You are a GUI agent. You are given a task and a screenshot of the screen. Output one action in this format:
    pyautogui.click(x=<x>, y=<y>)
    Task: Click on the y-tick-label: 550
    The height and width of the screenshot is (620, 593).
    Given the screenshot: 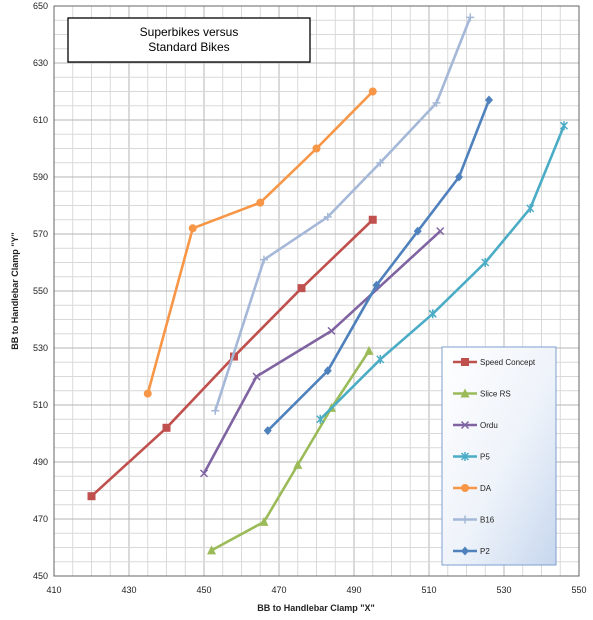 What is the action you would take?
    pyautogui.click(x=40, y=291)
    